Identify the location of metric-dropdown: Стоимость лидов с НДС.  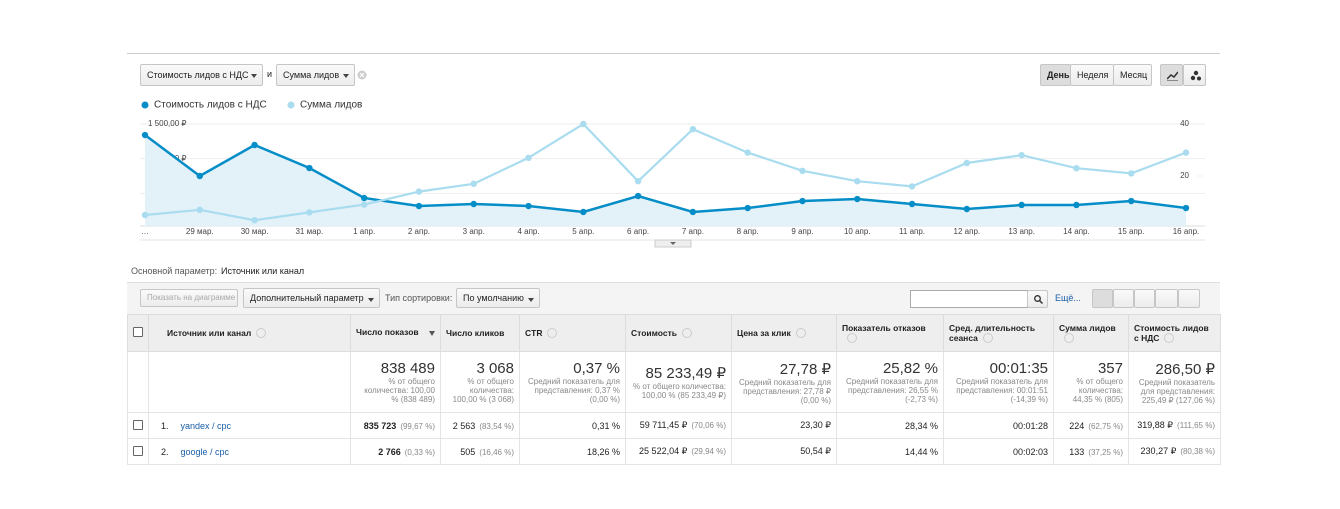
(201, 75).